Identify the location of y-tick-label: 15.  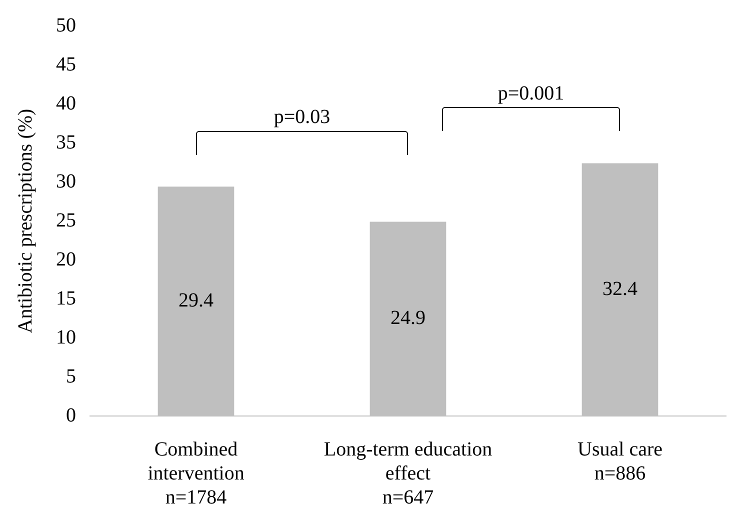
(66, 298).